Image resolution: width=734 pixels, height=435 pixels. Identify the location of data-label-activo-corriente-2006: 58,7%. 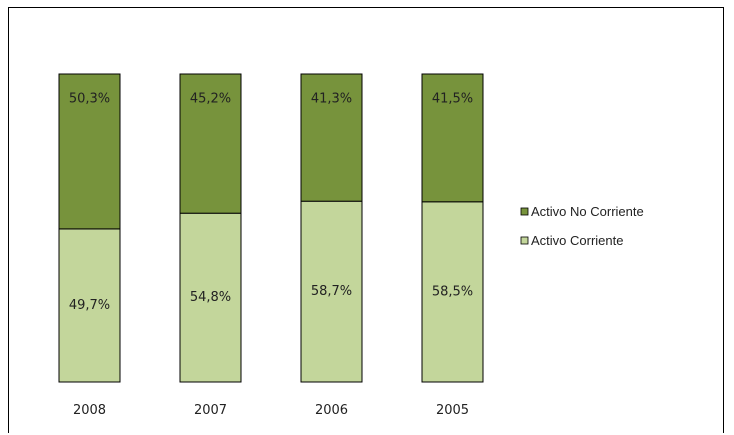
(331, 291).